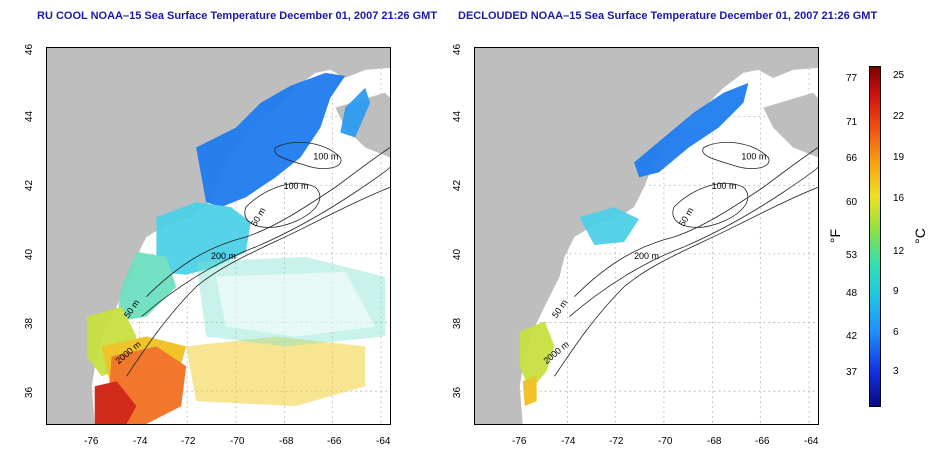  I want to click on colorbar-c-label: 25, so click(899, 75).